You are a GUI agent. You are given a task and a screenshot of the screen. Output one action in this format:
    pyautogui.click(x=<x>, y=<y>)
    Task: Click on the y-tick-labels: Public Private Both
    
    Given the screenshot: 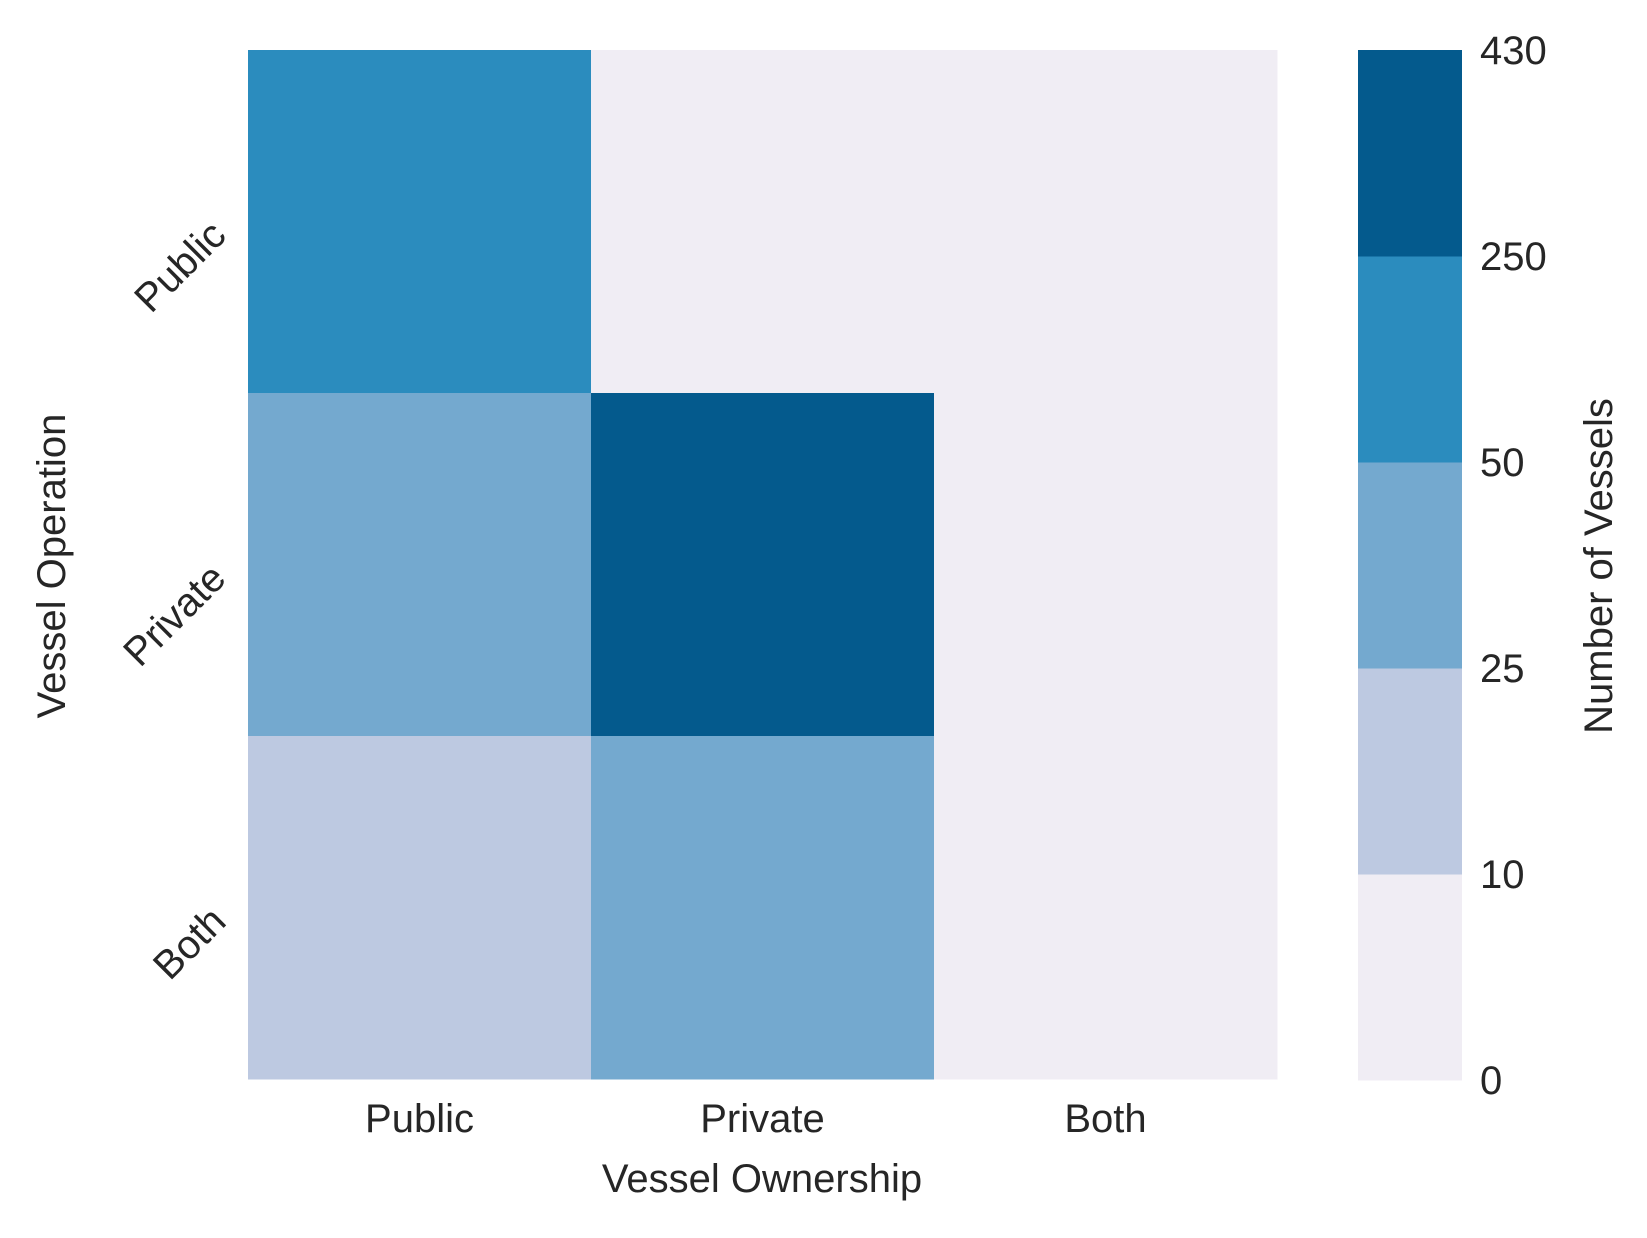 What is the action you would take?
    pyautogui.click(x=174, y=600)
    